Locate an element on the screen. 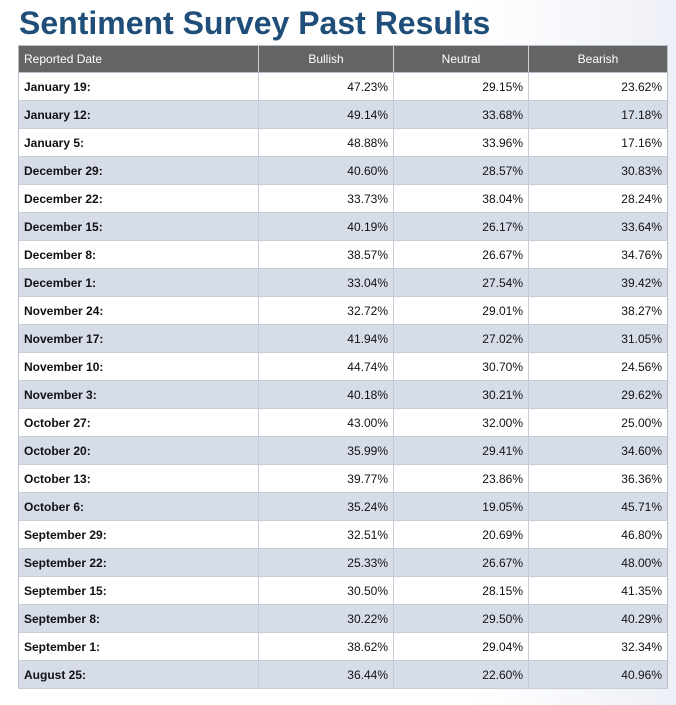  table-row: September 22: 25.33% 26.67% 48.00% is located at coordinates (343, 562).